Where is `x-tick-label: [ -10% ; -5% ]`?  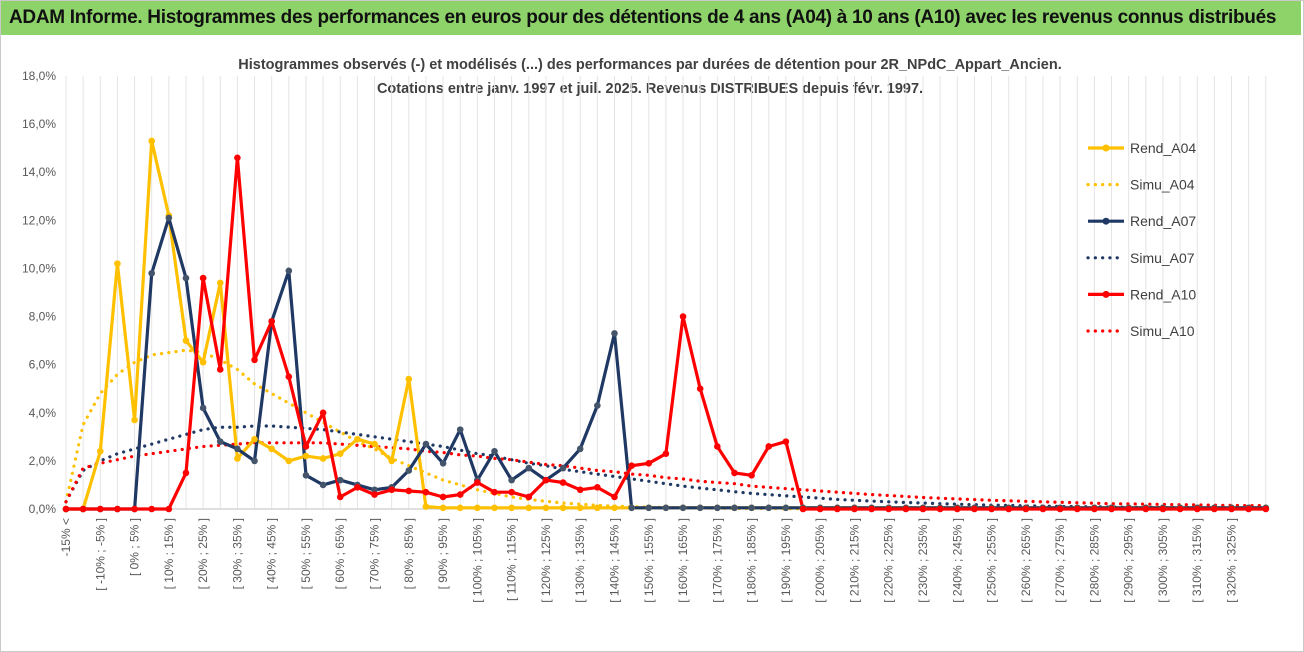 x-tick-label: [ -10% ; -5% ] is located at coordinates (100, 554).